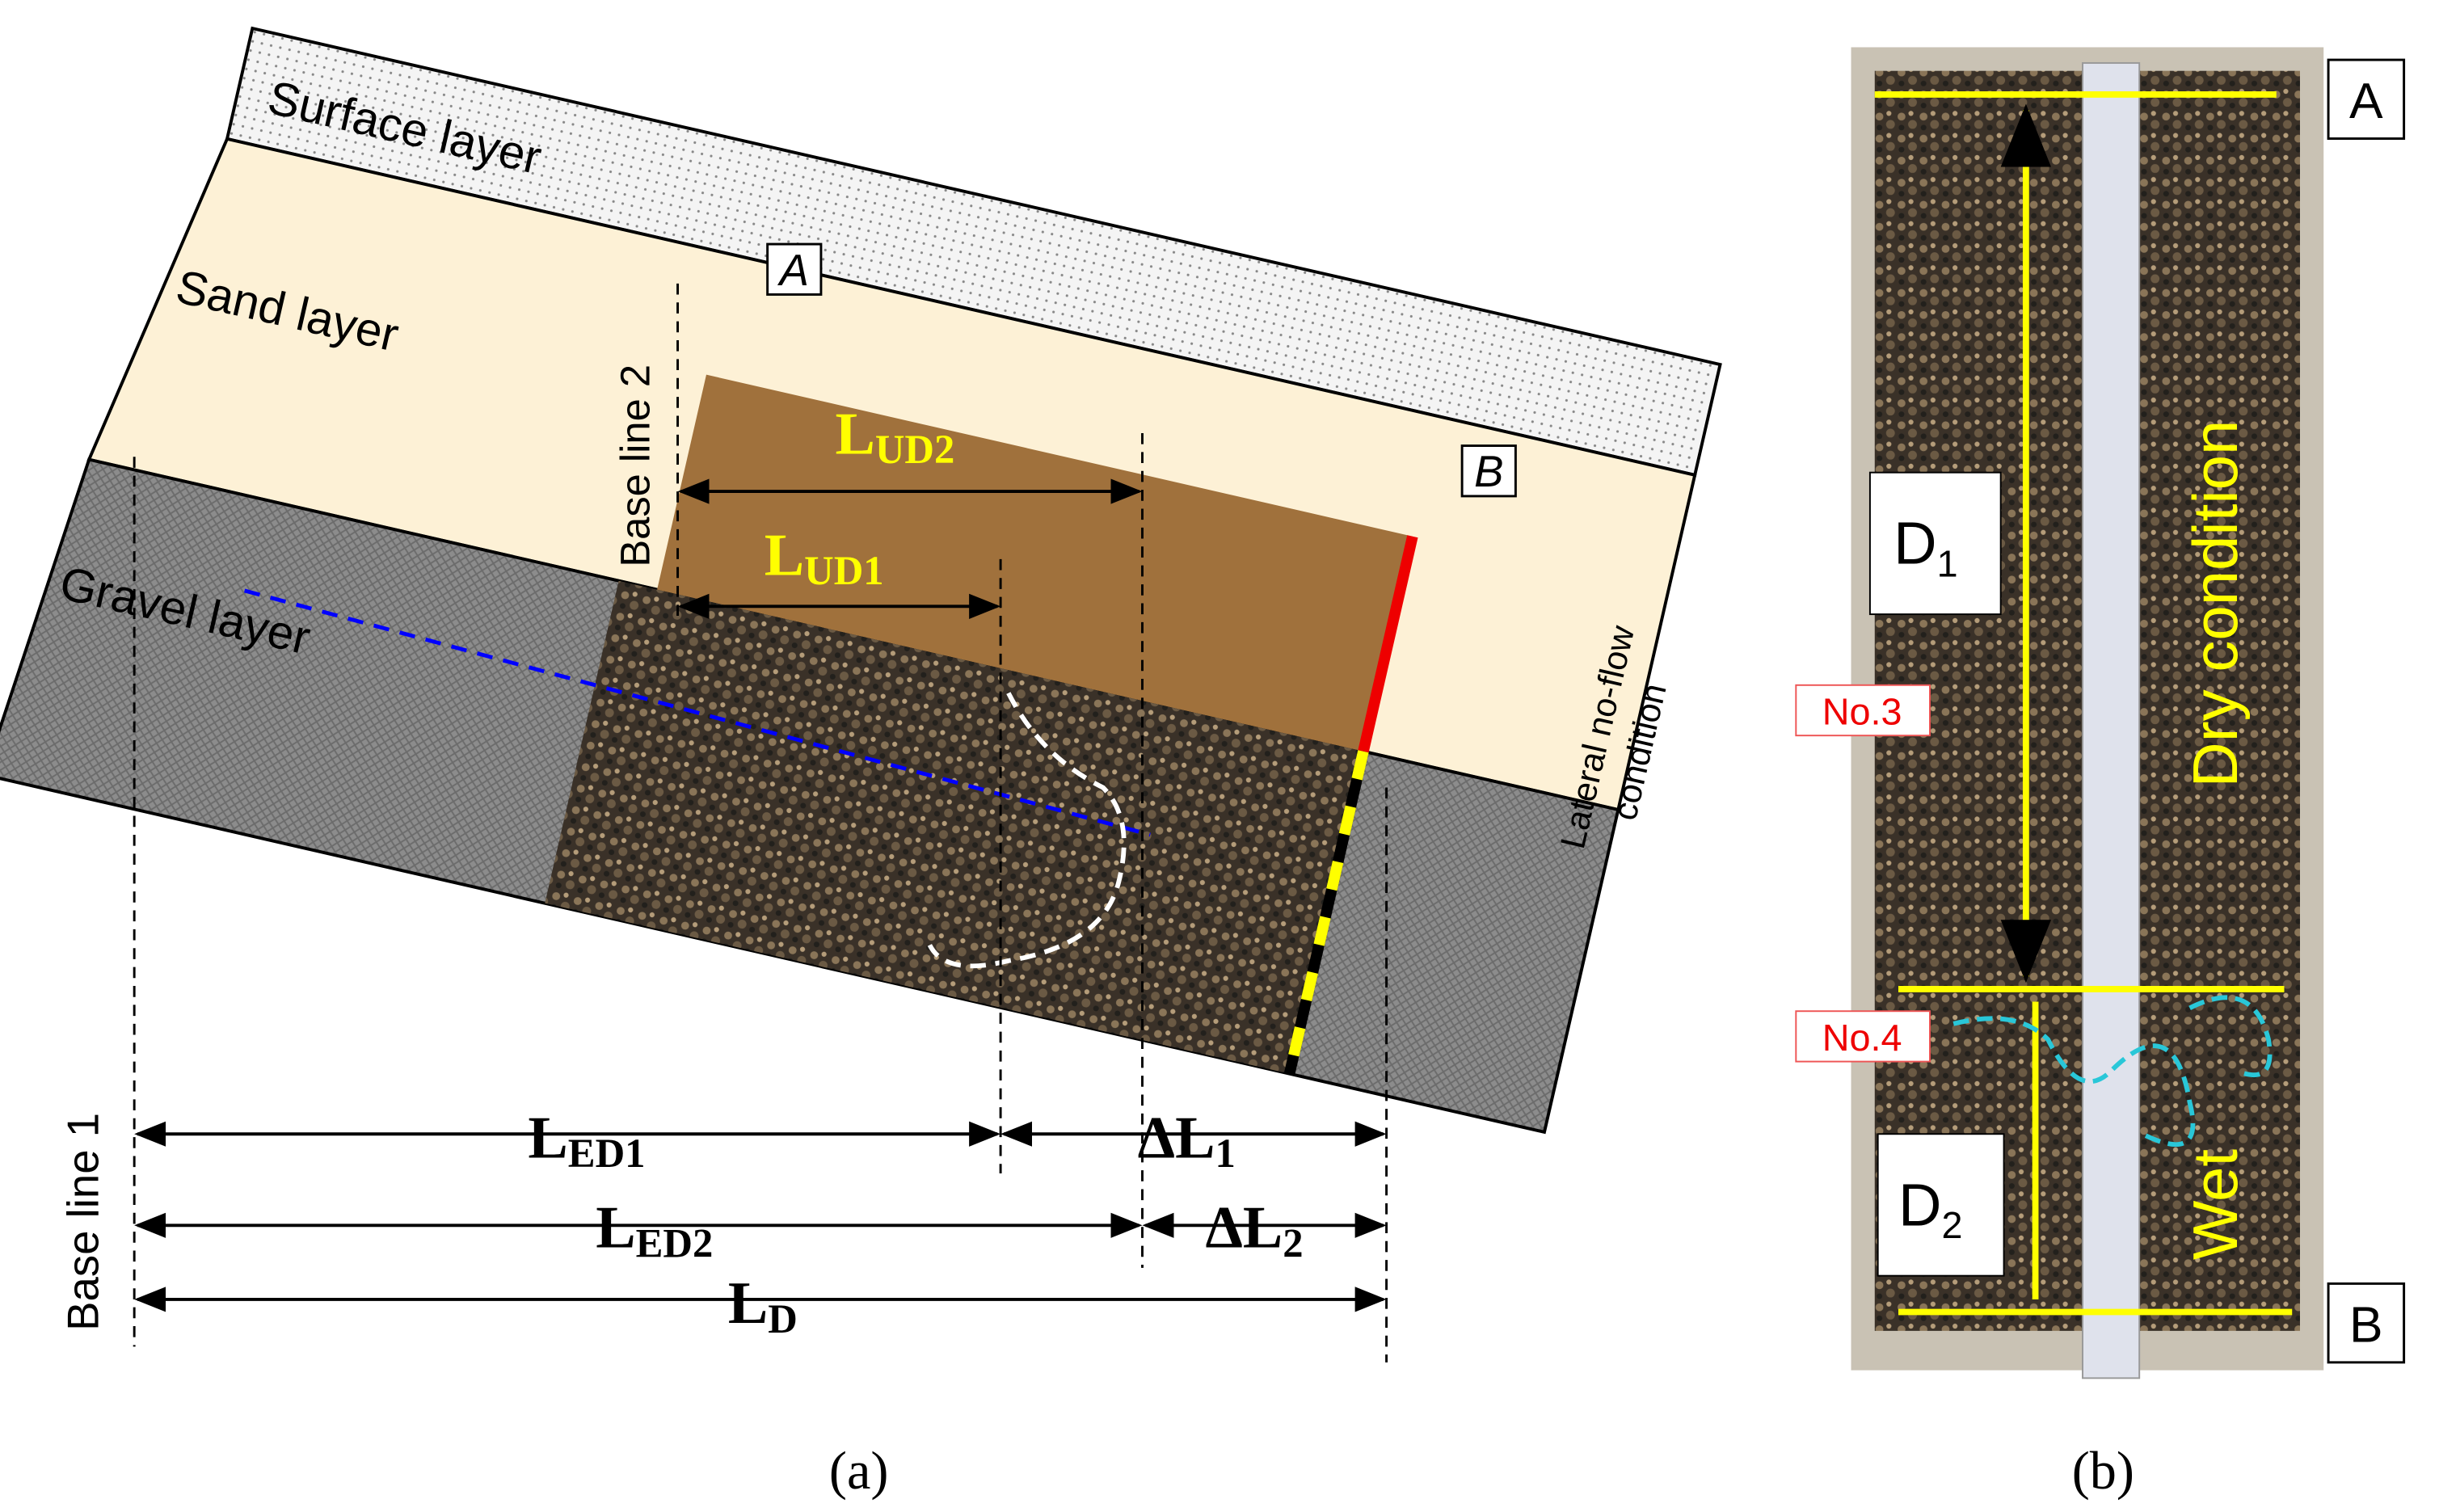  What do you see at coordinates (654, 1230) in the screenshot?
I see `svg-text: LED2` at bounding box center [654, 1230].